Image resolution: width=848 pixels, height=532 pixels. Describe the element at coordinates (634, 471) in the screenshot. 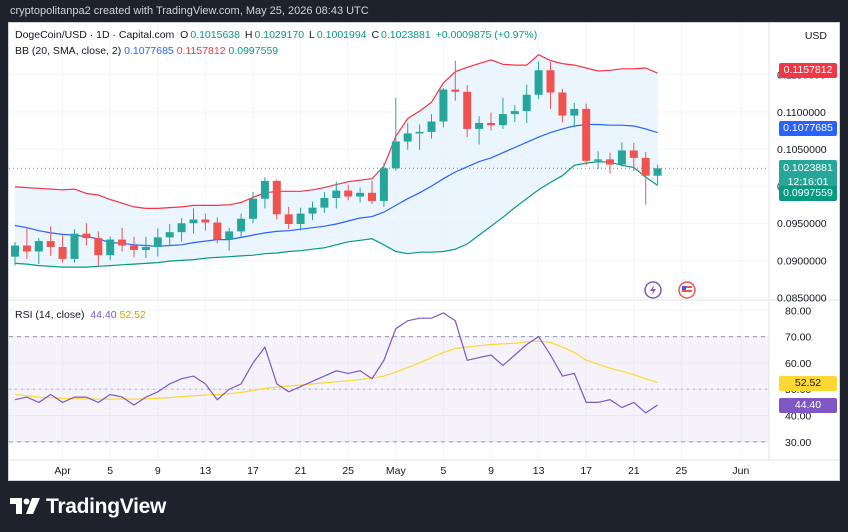

I see `time-tick-label: 21` at that location.